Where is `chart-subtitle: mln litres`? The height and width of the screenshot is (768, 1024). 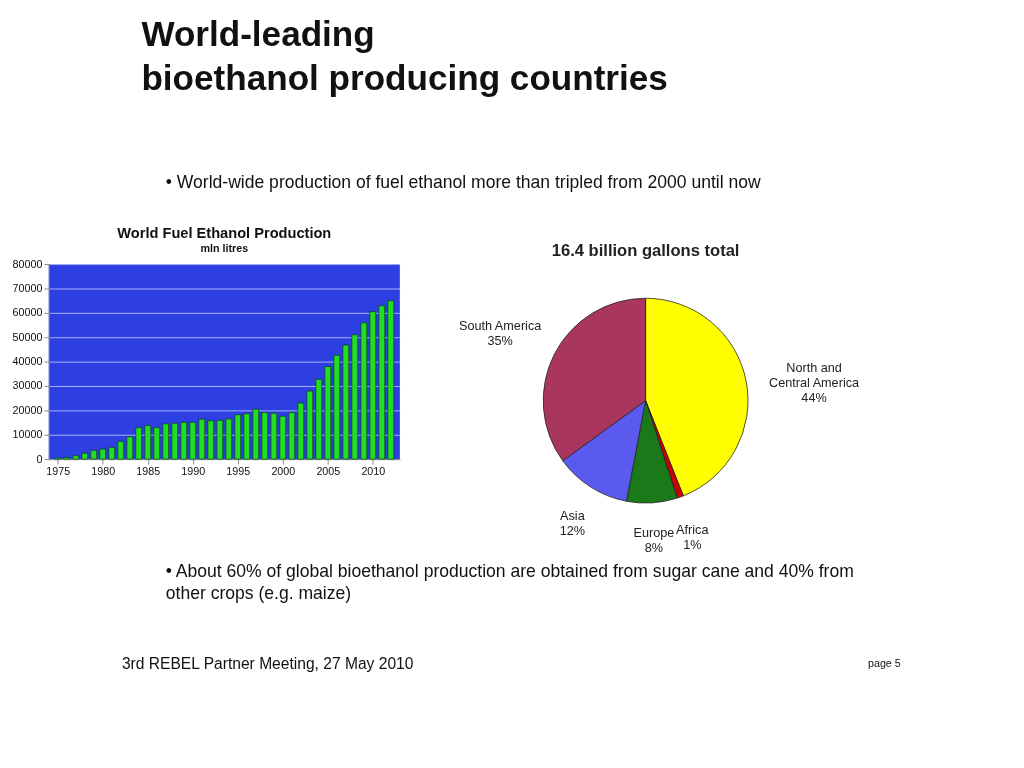
chart-subtitle: mln litres is located at coordinates (224, 248).